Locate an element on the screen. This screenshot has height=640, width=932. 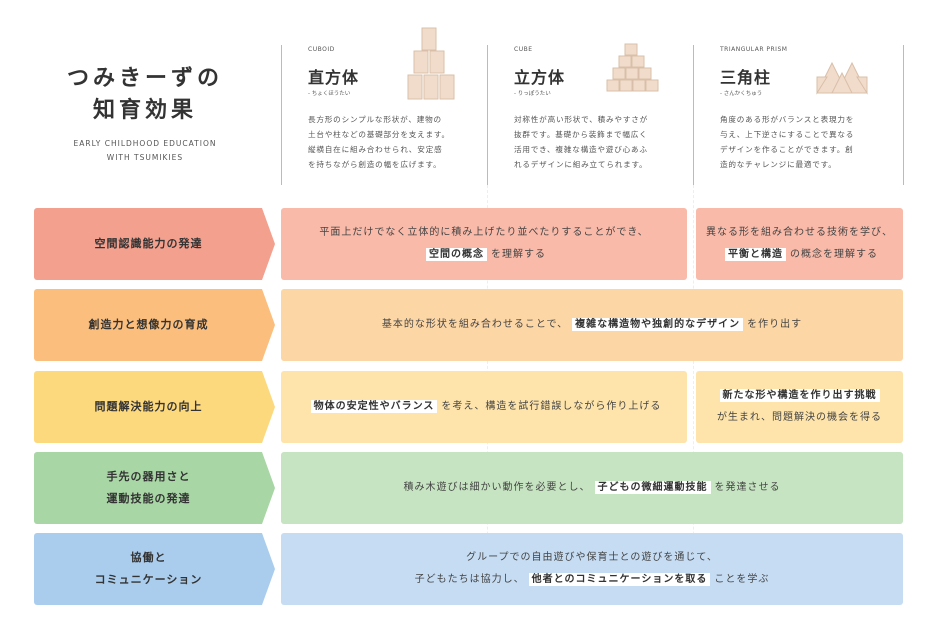
shape-description: 与え、上下逆さにすることで異なる is located at coordinates (787, 134).